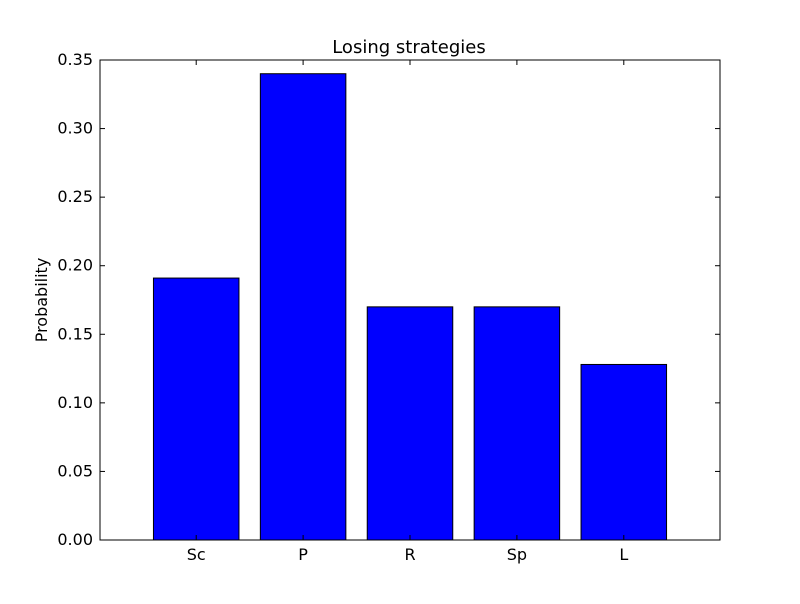 The image size is (800, 604). Describe the element at coordinates (75, 265) in the screenshot. I see `y-tick-label: 0.20` at that location.